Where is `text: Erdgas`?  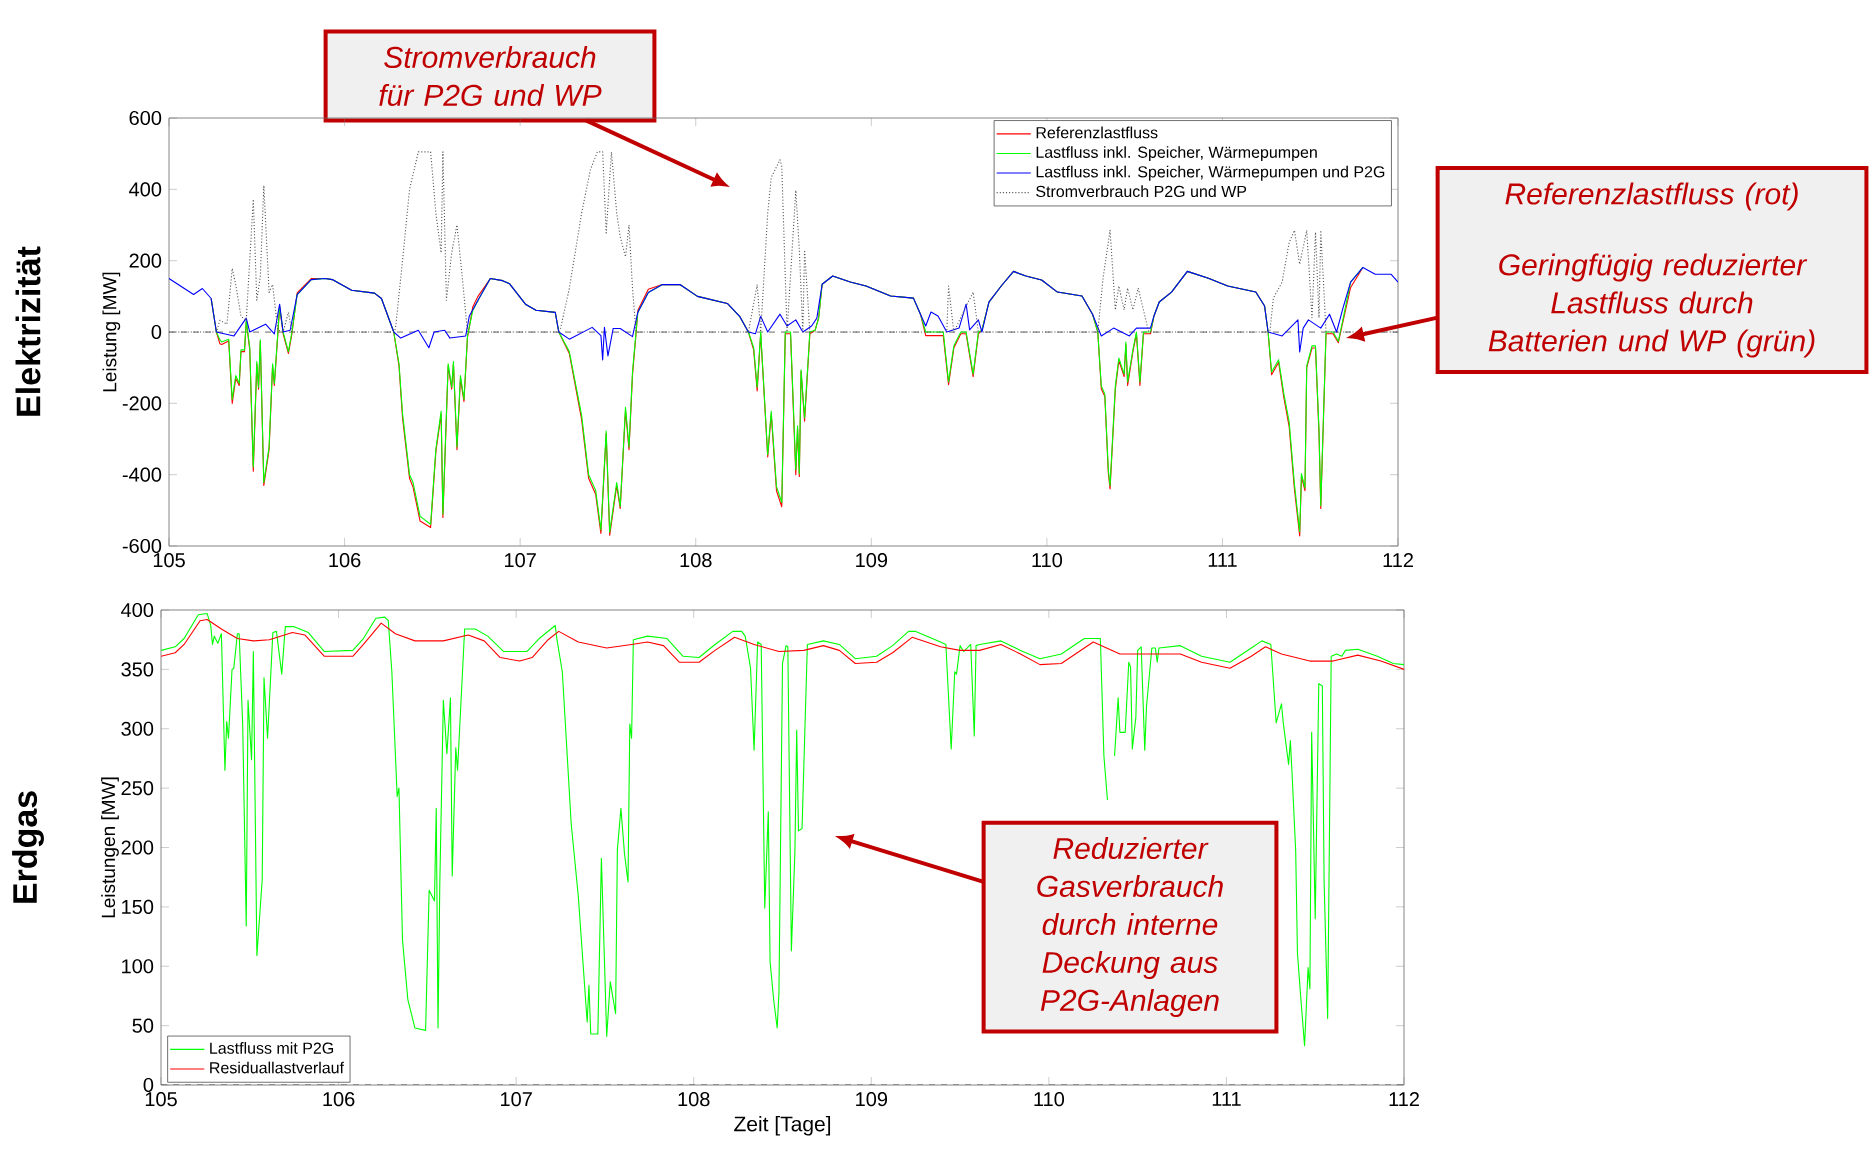
text: Erdgas is located at coordinates (28, 847).